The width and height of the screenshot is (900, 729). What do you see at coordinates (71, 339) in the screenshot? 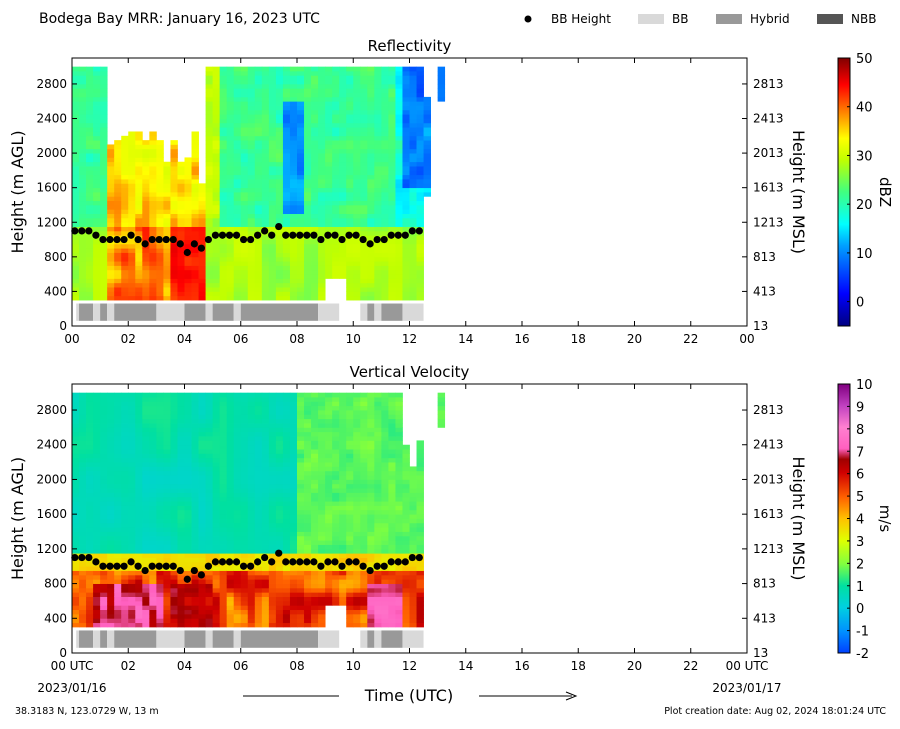
I see `x-tick-label: 00` at bounding box center [71, 339].